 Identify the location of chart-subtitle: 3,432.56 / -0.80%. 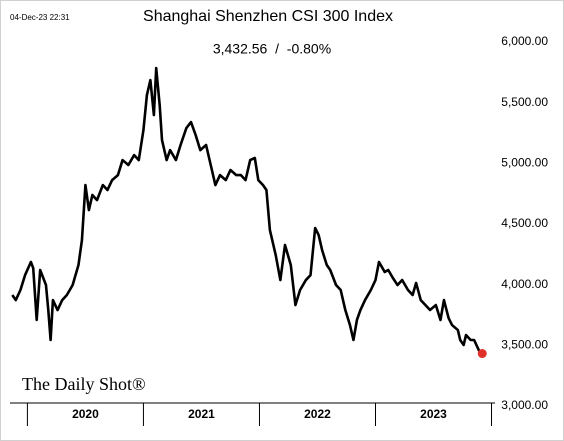
(272, 49).